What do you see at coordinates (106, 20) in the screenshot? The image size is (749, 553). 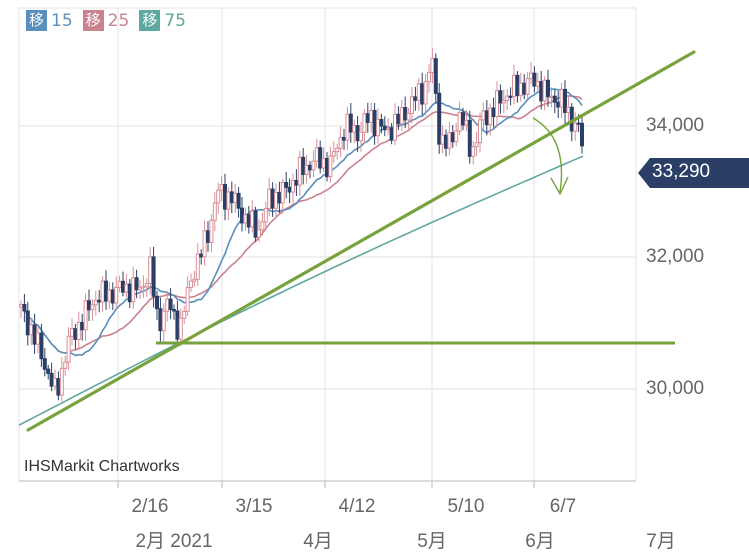 I see `legend-ma25: 移 25` at bounding box center [106, 20].